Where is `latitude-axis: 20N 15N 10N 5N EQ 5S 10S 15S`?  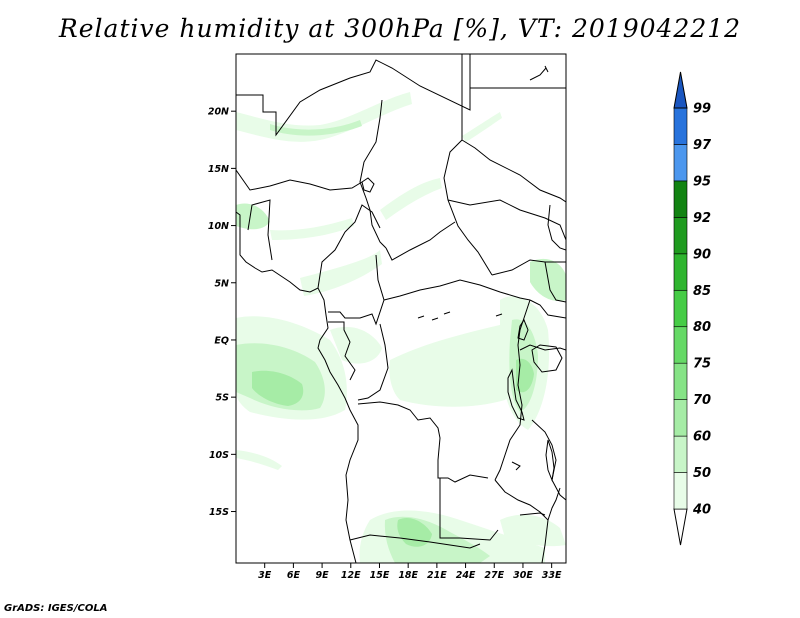
latitude-axis: 20N 15N 10N 5N EQ 5S 10S 15S is located at coordinates (222, 312).